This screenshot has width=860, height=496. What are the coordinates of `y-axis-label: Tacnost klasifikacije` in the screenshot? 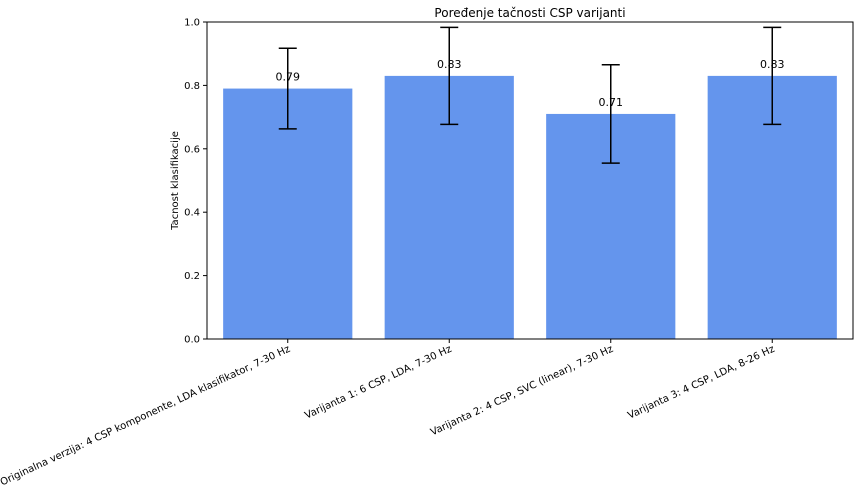 It's located at (175, 181).